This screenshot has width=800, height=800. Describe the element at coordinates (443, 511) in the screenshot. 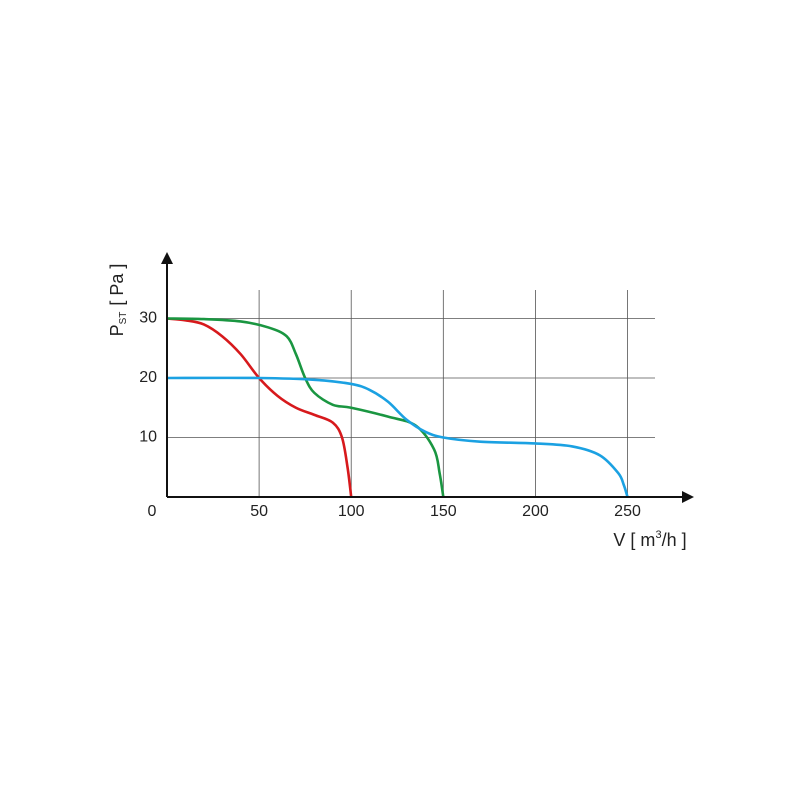

I see `x-tick-label: 150` at that location.